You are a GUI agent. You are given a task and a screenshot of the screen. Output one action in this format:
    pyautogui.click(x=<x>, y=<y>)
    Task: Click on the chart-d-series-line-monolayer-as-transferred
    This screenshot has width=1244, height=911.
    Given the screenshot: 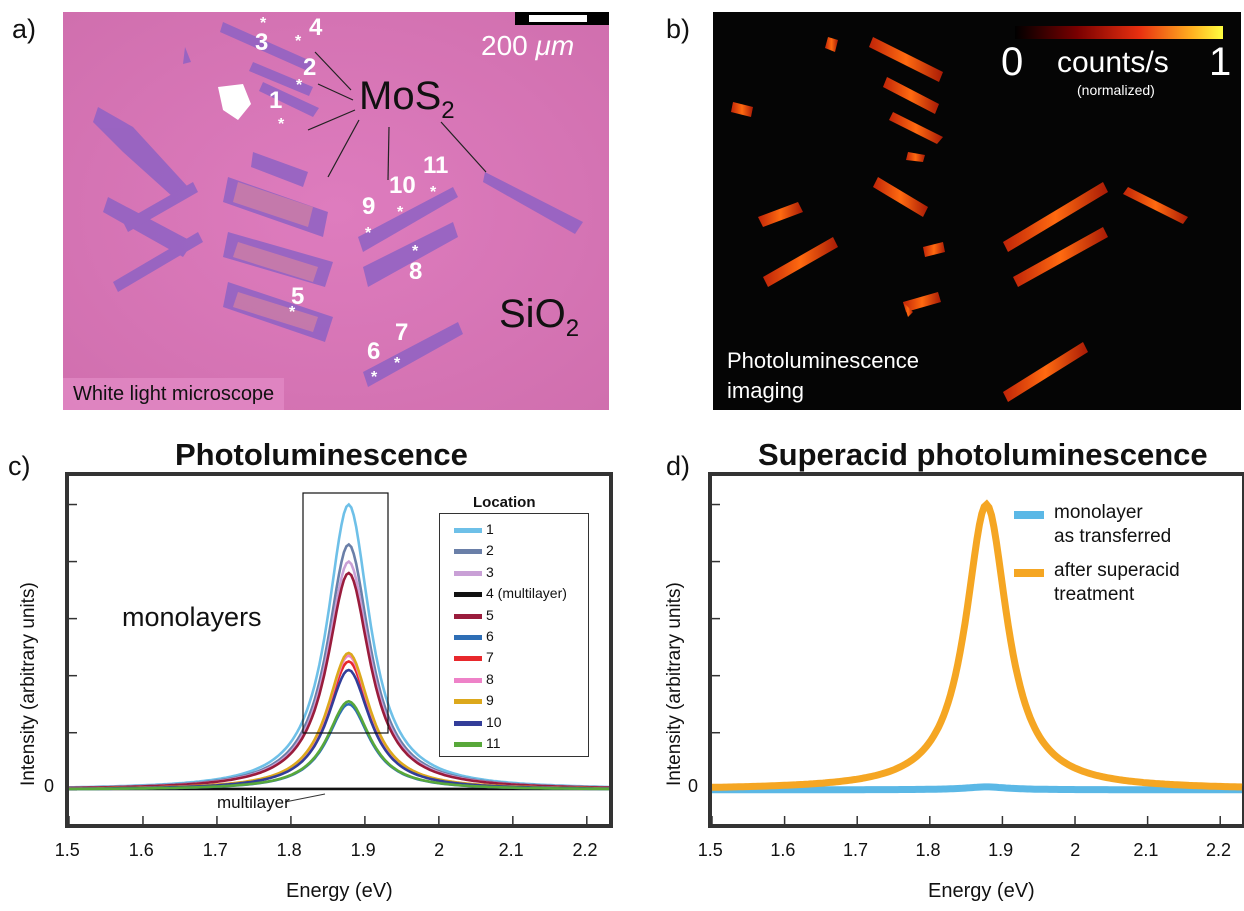 What is the action you would take?
    pyautogui.click(x=977, y=788)
    